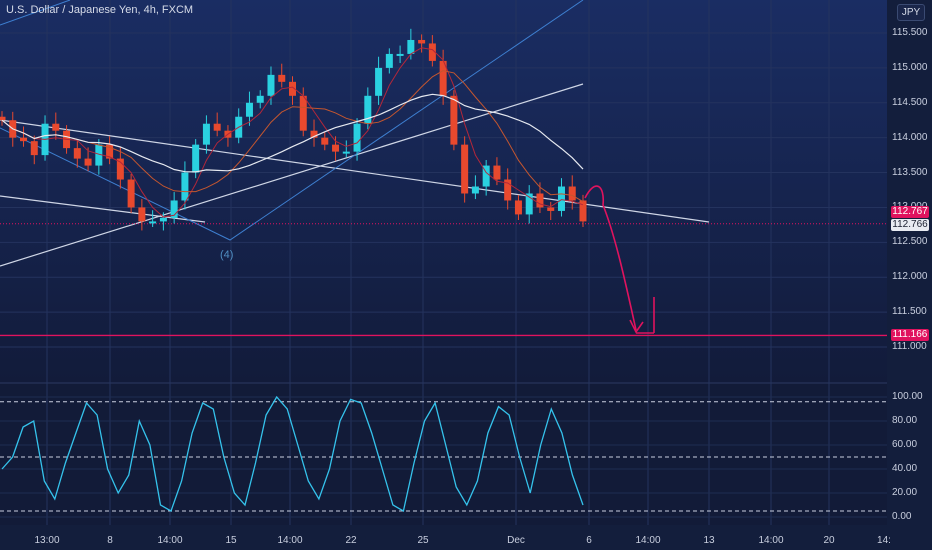 This screenshot has height=550, width=932. Describe the element at coordinates (910, 137) in the screenshot. I see `price-tick-label: 114.000` at that location.